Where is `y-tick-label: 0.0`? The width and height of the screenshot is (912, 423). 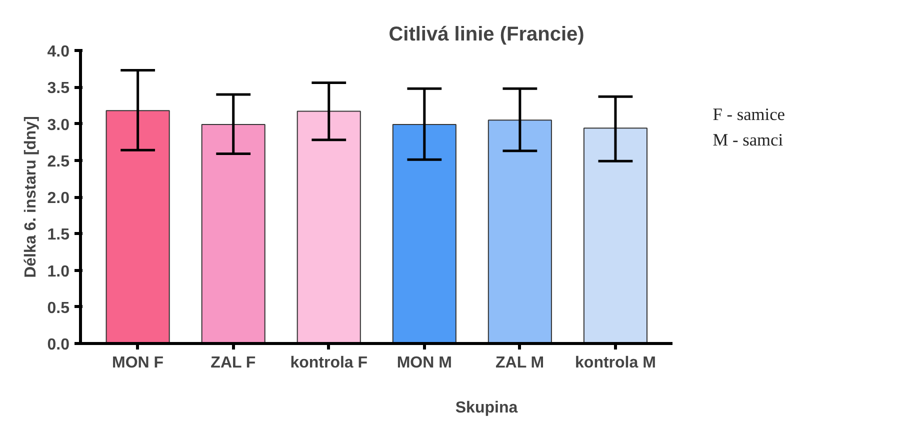
y-tick-label: 0.0 is located at coordinates (58, 345).